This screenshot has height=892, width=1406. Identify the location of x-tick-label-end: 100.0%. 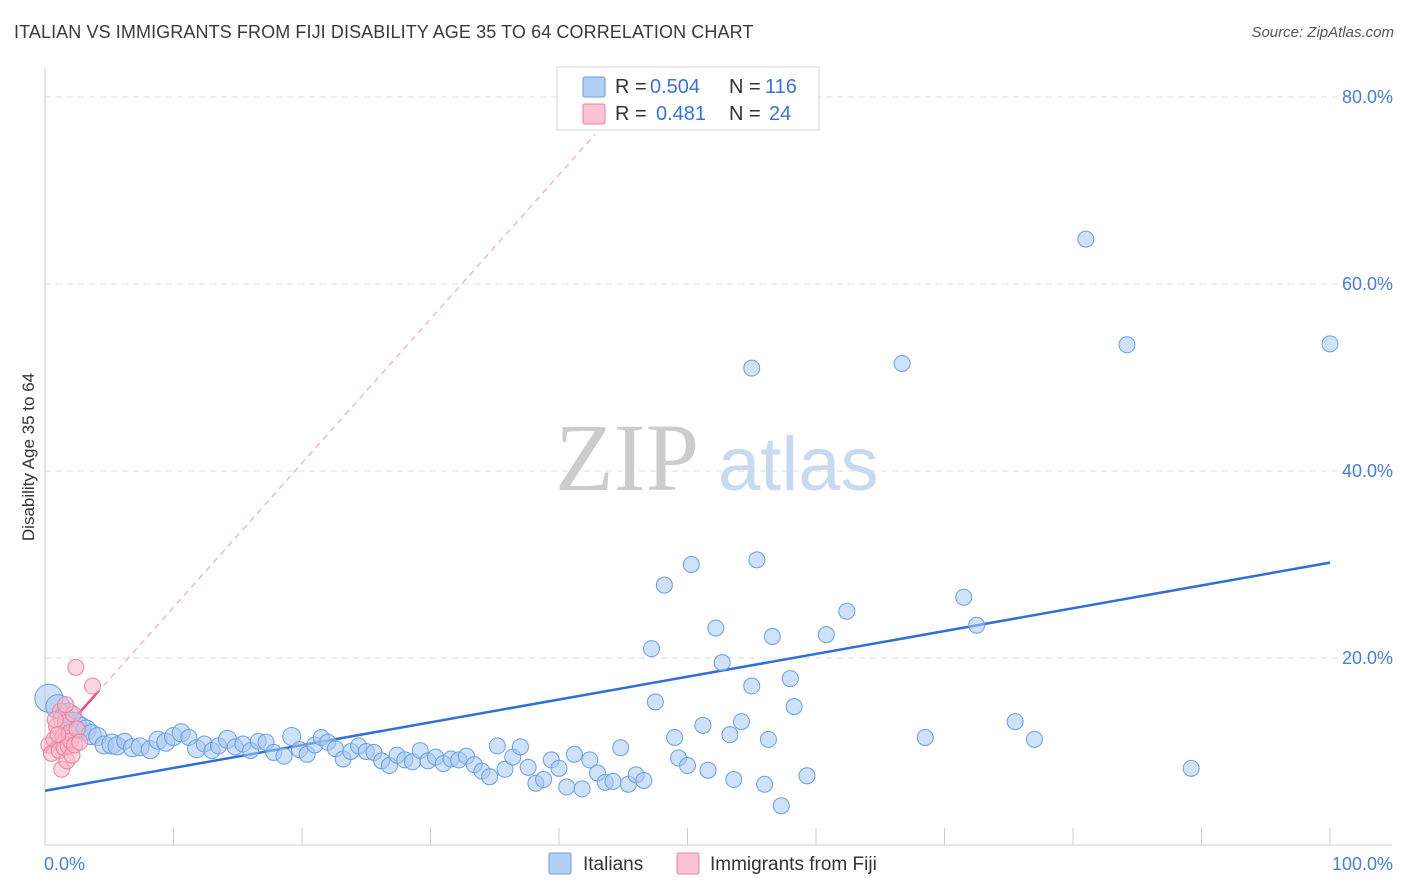
(1362, 864).